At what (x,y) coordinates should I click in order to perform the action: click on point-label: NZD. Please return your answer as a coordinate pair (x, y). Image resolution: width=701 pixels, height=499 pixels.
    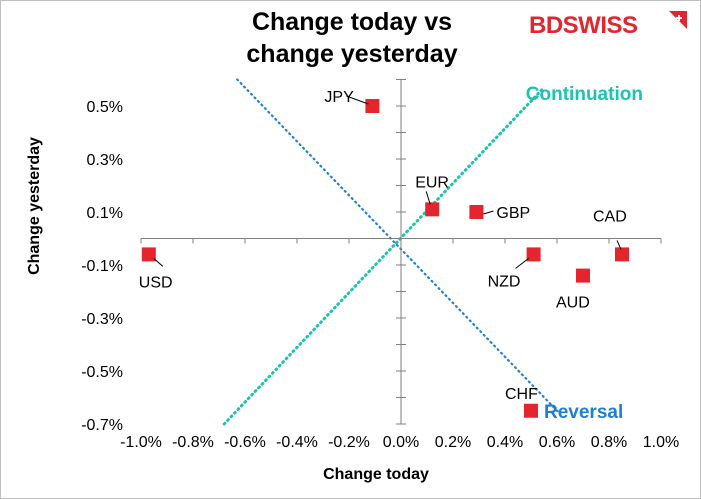
    Looking at the image, I should click on (504, 281).